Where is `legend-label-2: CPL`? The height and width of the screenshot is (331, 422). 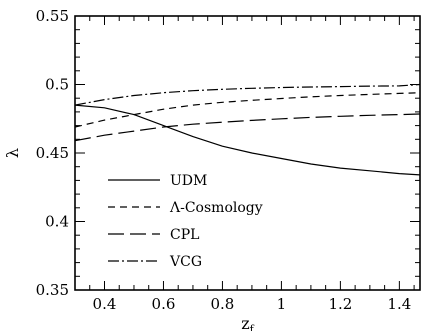
legend-label-2: CPL is located at coordinates (184, 235).